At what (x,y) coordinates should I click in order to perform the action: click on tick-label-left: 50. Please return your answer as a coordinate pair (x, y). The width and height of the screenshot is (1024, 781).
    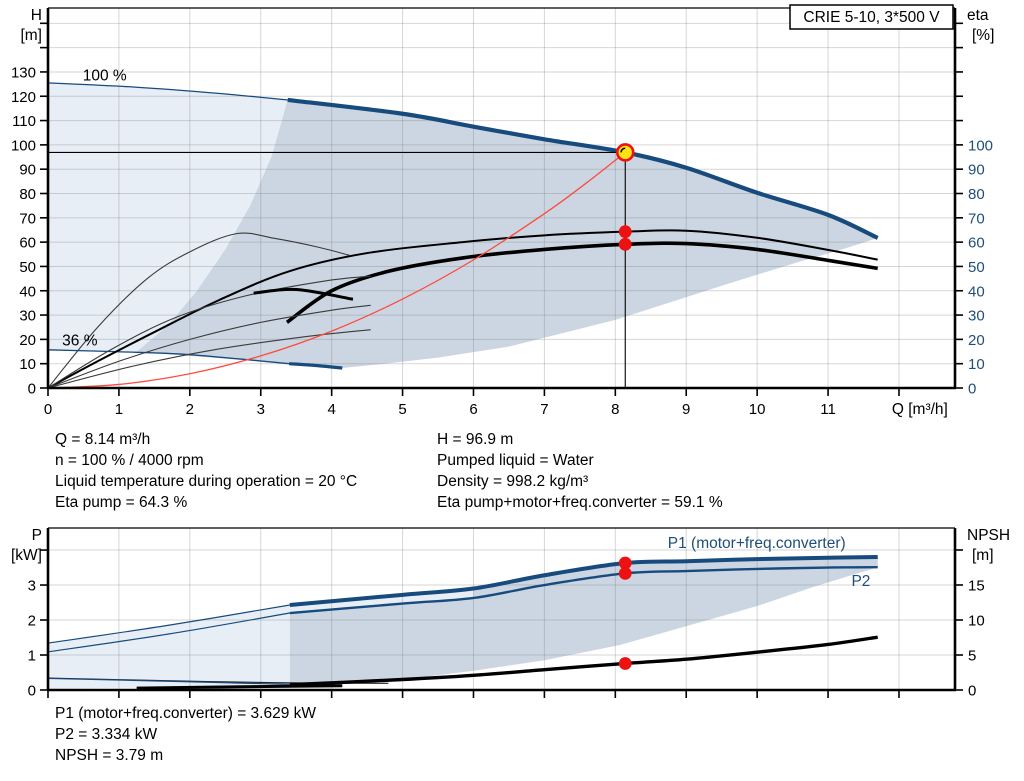
    Looking at the image, I should click on (27, 267).